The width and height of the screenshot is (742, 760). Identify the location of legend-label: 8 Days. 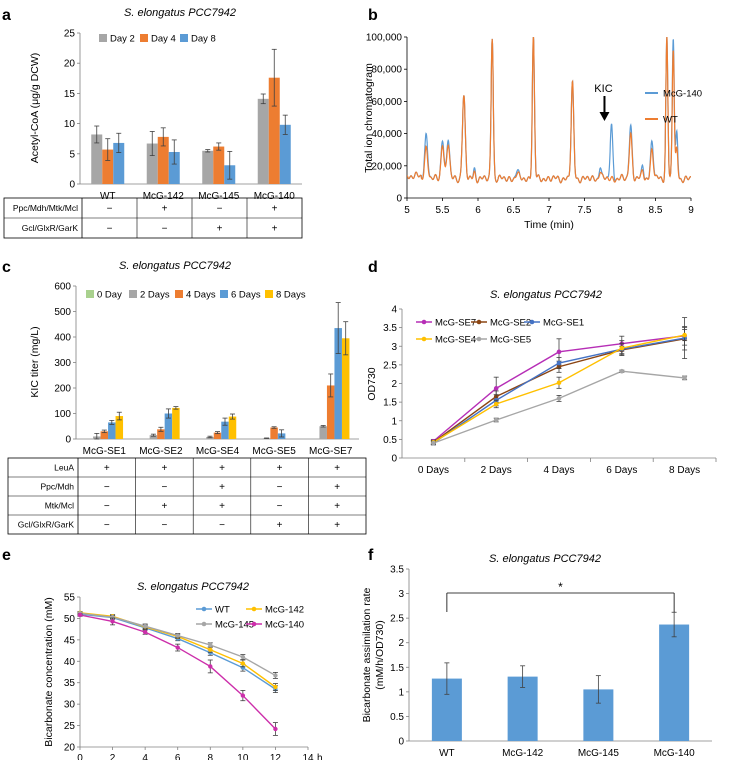
(291, 295).